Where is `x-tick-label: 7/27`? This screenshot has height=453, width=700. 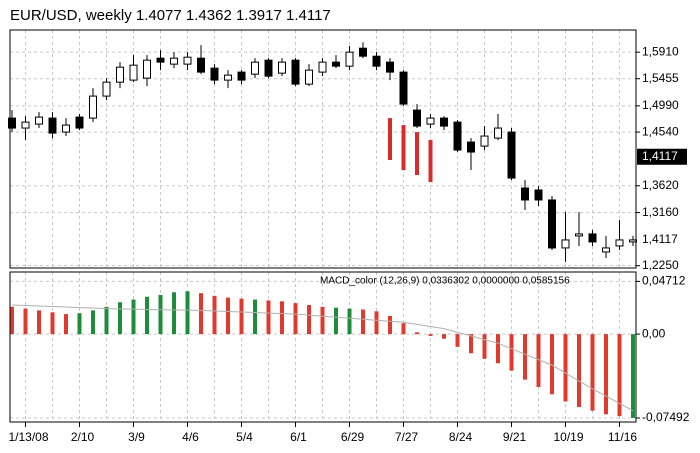
x-tick-label: 7/27 is located at coordinates (407, 437).